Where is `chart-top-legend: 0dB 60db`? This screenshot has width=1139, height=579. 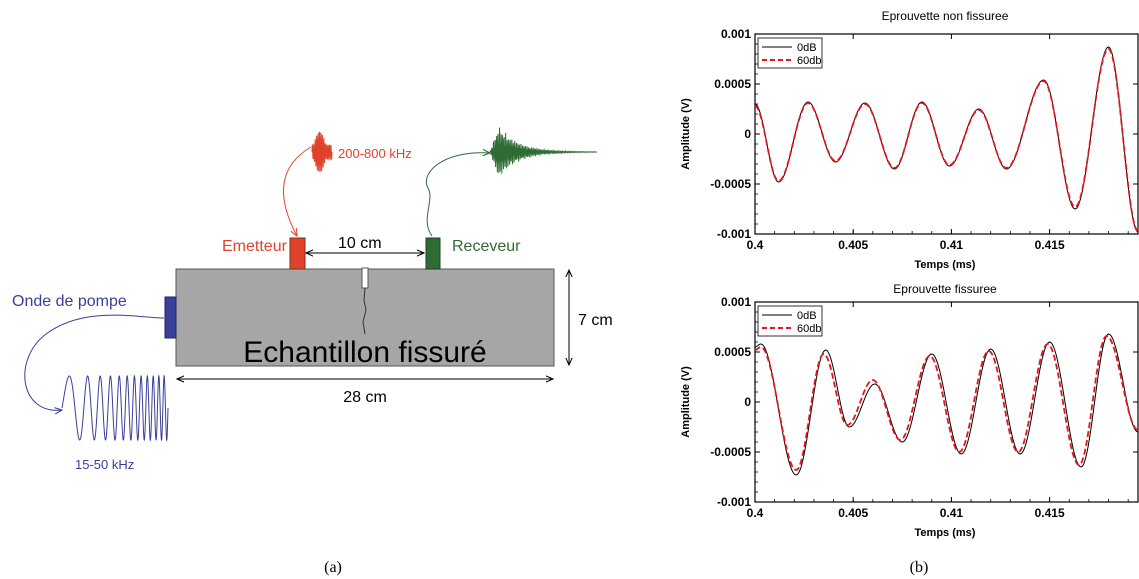 chart-top-legend: 0dB 60db is located at coordinates (790, 53).